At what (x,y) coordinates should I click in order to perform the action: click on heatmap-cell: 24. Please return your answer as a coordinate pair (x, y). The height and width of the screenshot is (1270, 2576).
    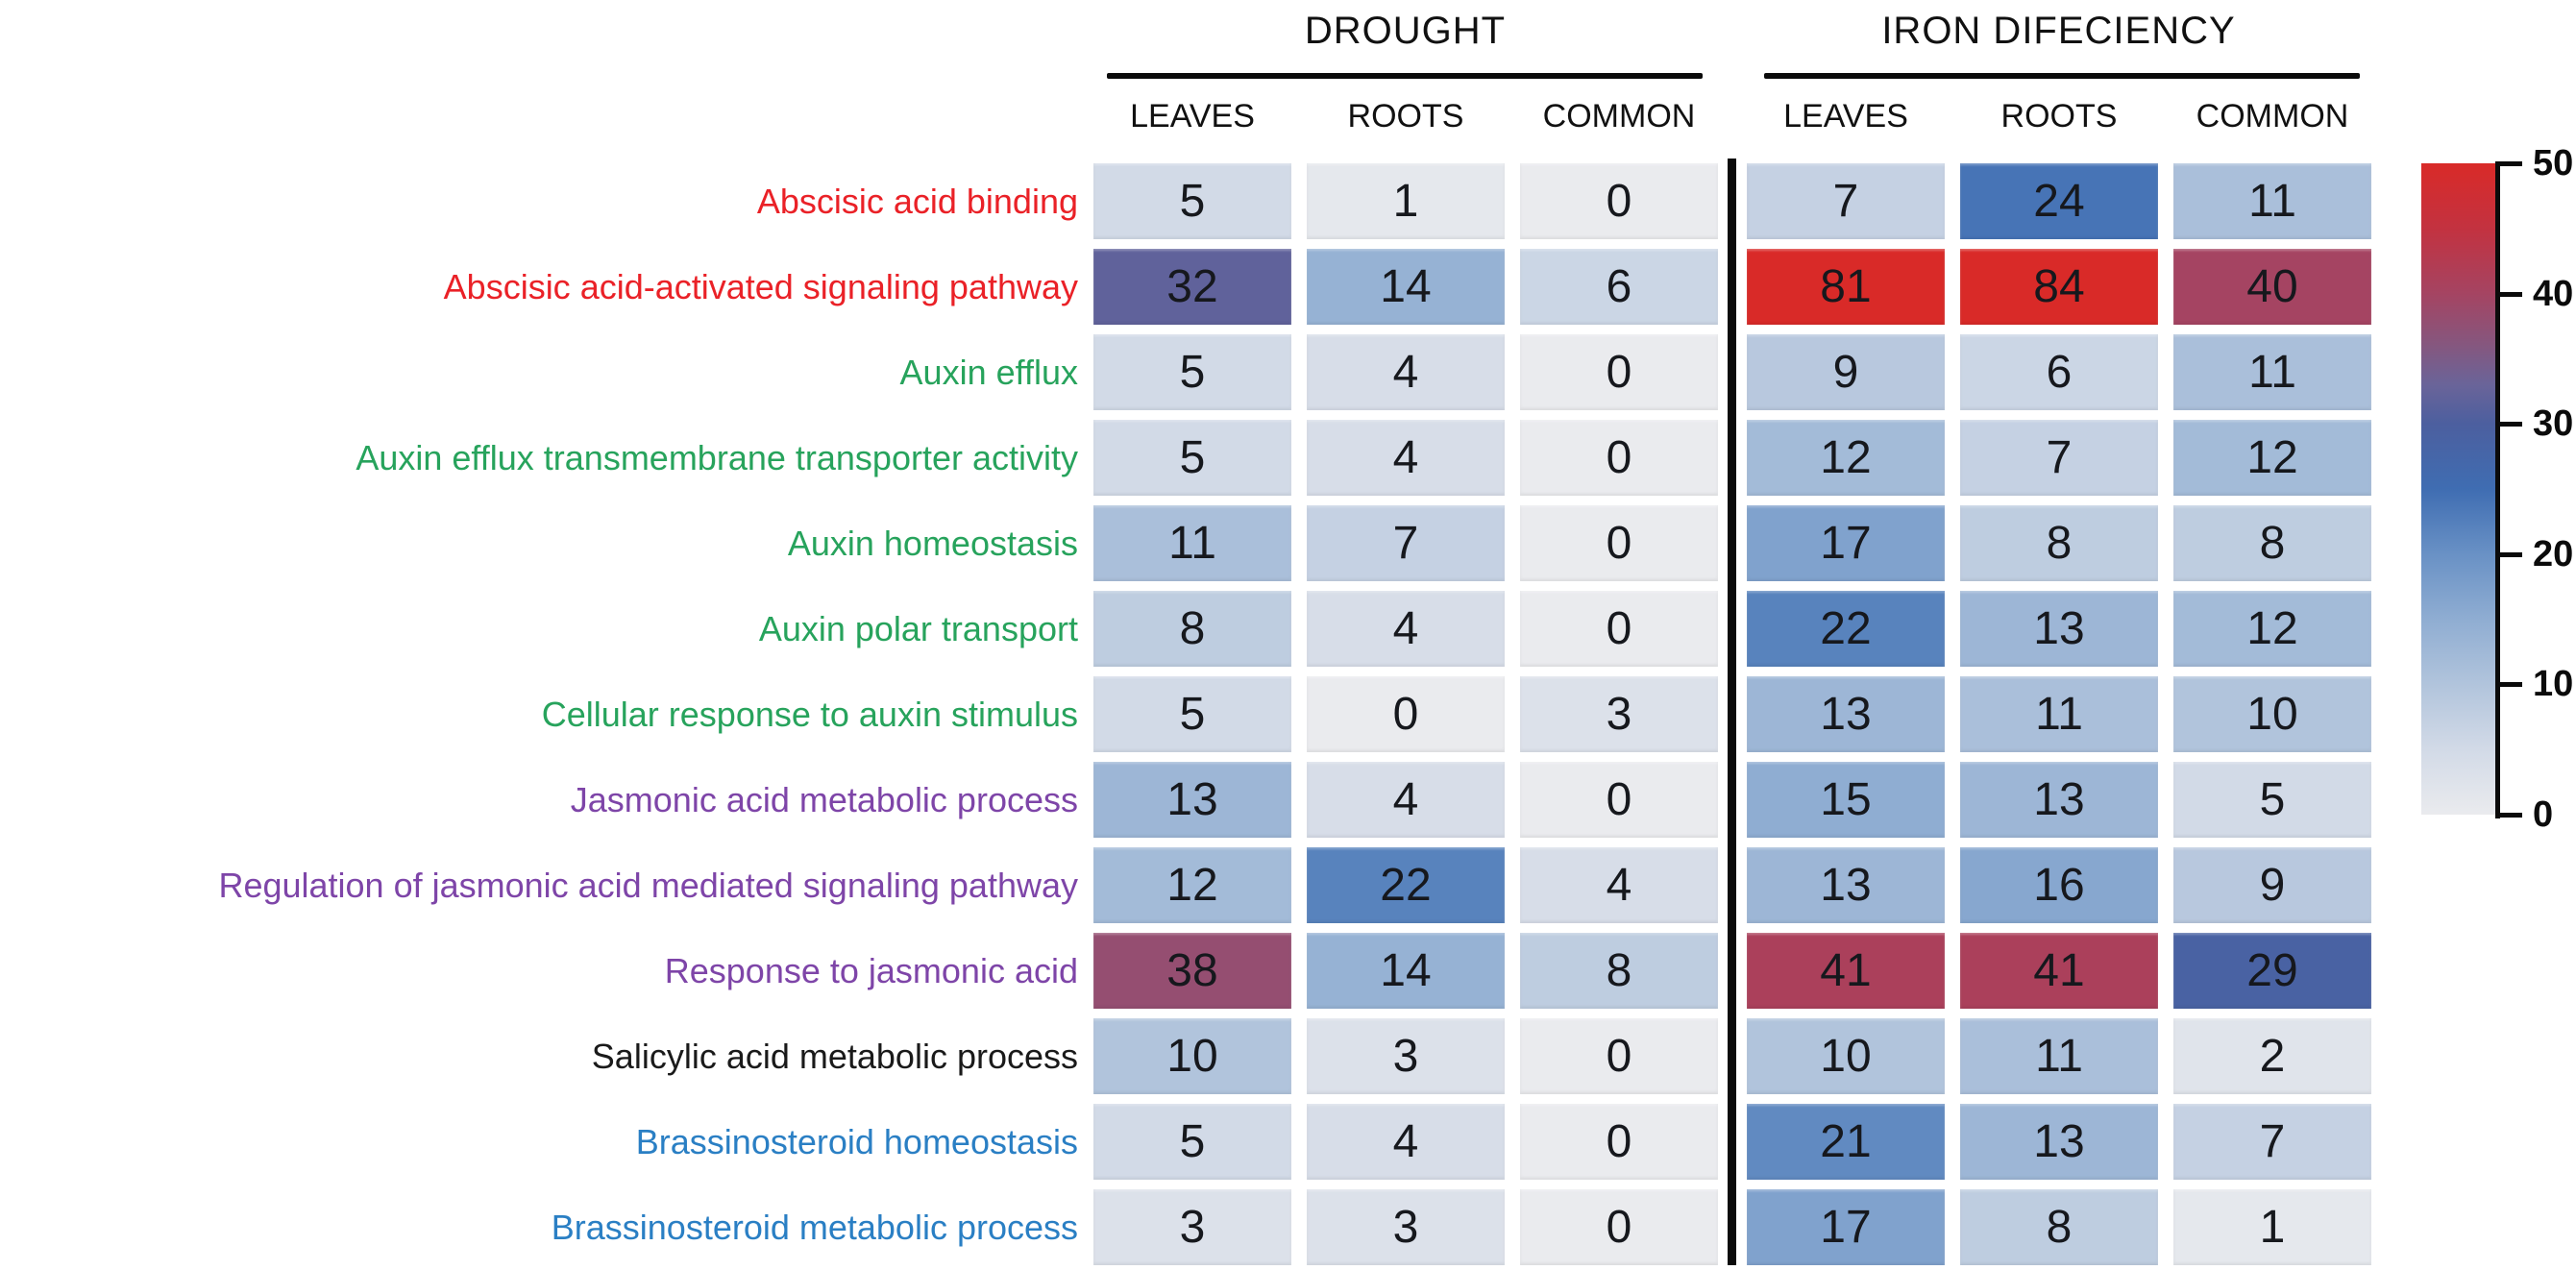
    Looking at the image, I should click on (2059, 201).